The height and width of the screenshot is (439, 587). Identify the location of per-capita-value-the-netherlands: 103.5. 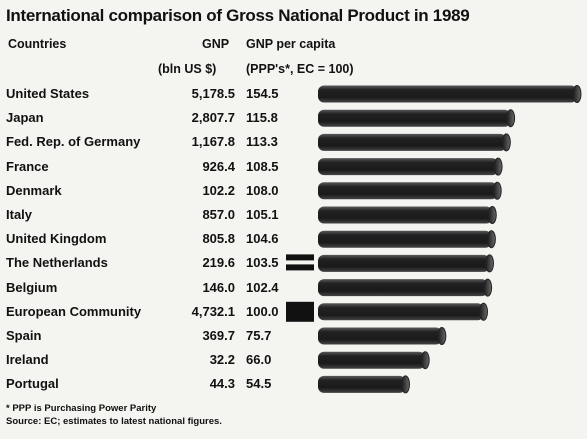
(262, 263).